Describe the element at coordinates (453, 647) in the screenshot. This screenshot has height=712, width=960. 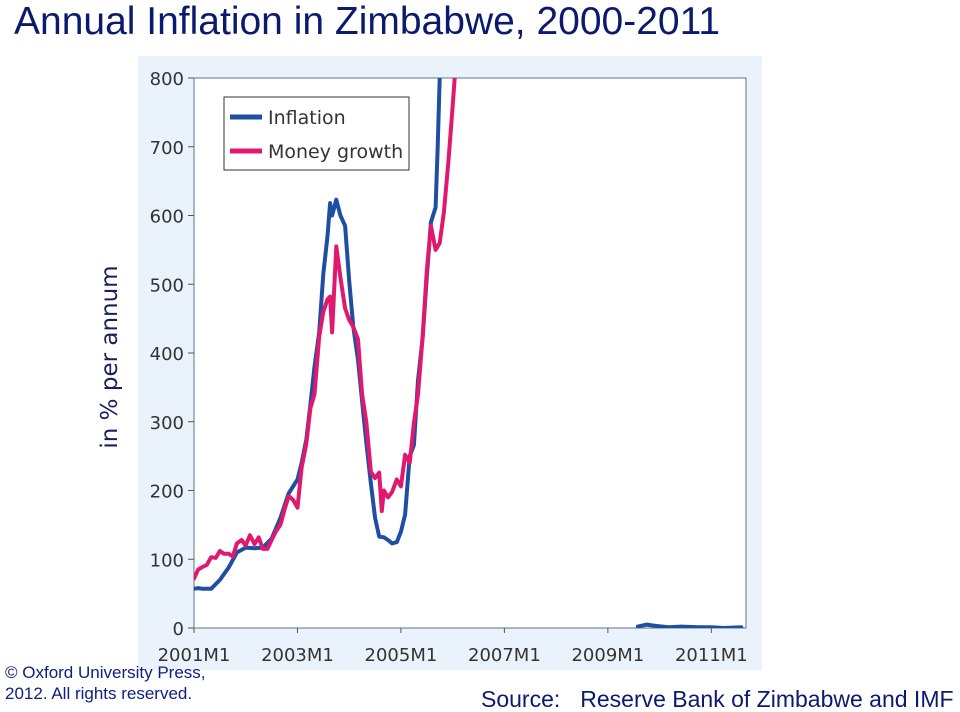
I see `x-axis: 2001M1 2003M1 2005M1 2007M1 2009M1 2011M1` at that location.